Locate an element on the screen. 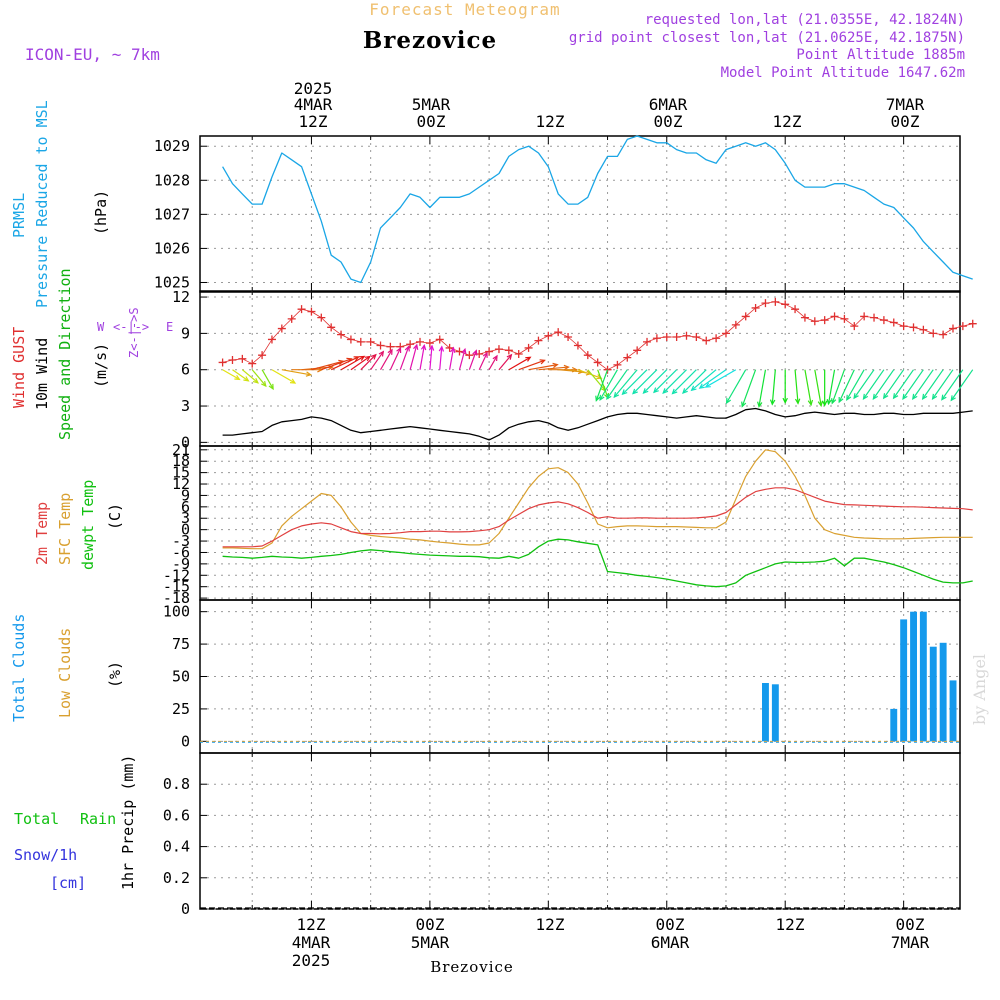 This screenshot has width=1000, height=1000. pressure-y-tick-label: 1028 is located at coordinates (172, 180).